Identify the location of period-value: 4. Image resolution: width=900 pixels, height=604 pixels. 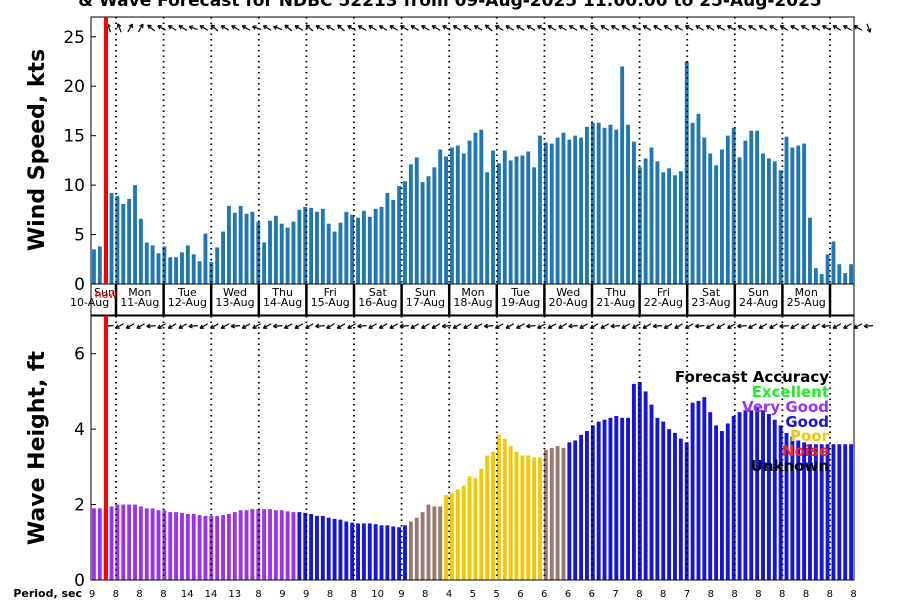
(449, 594).